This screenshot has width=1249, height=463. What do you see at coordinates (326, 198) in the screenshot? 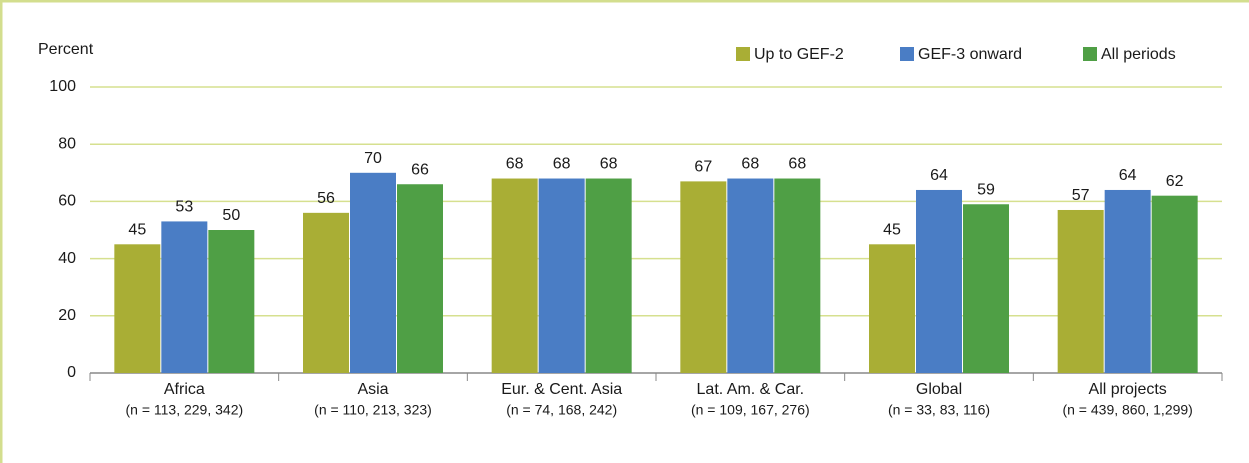
I see `data-label: 56` at bounding box center [326, 198].